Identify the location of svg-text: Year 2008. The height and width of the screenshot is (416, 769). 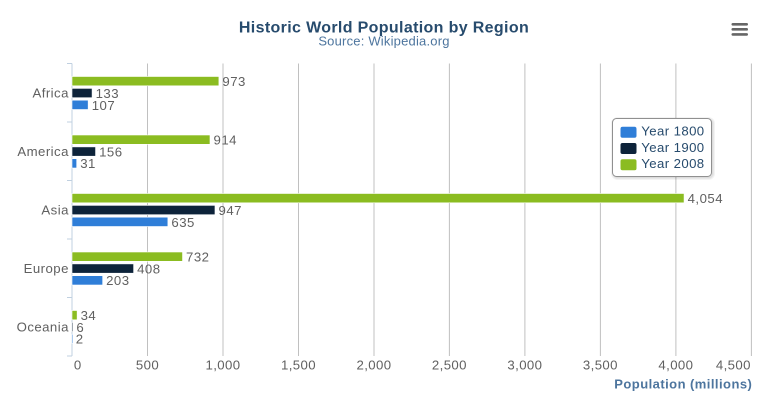
(672, 163).